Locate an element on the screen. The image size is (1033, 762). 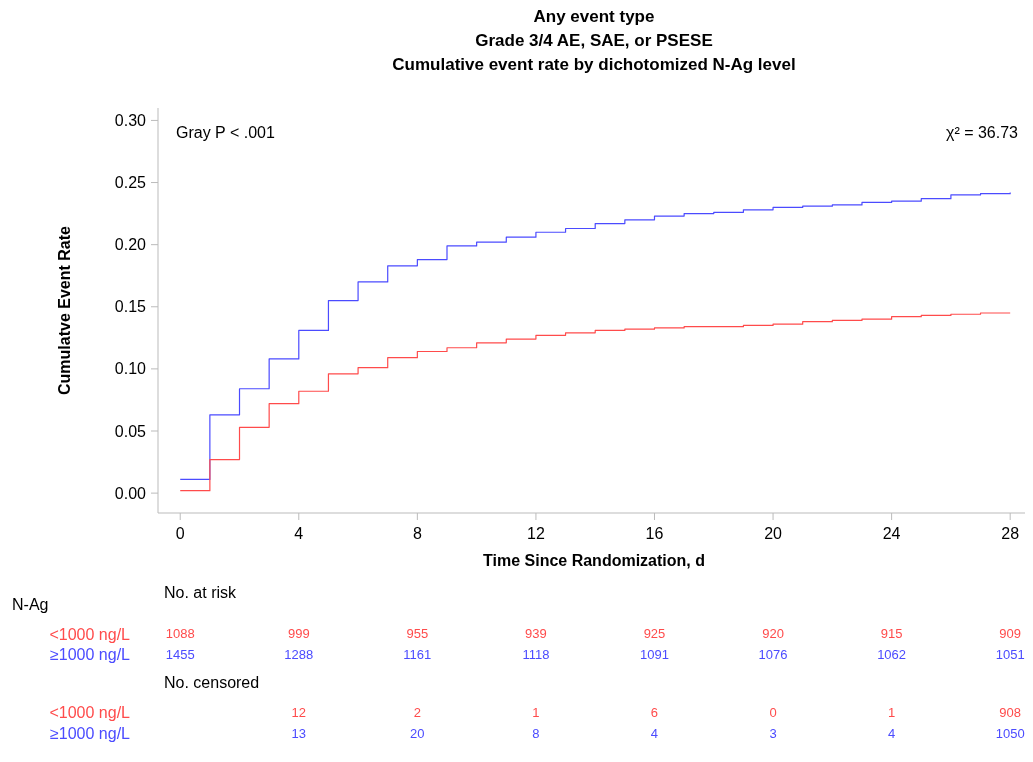
x-tick-label: 12 is located at coordinates (536, 533).